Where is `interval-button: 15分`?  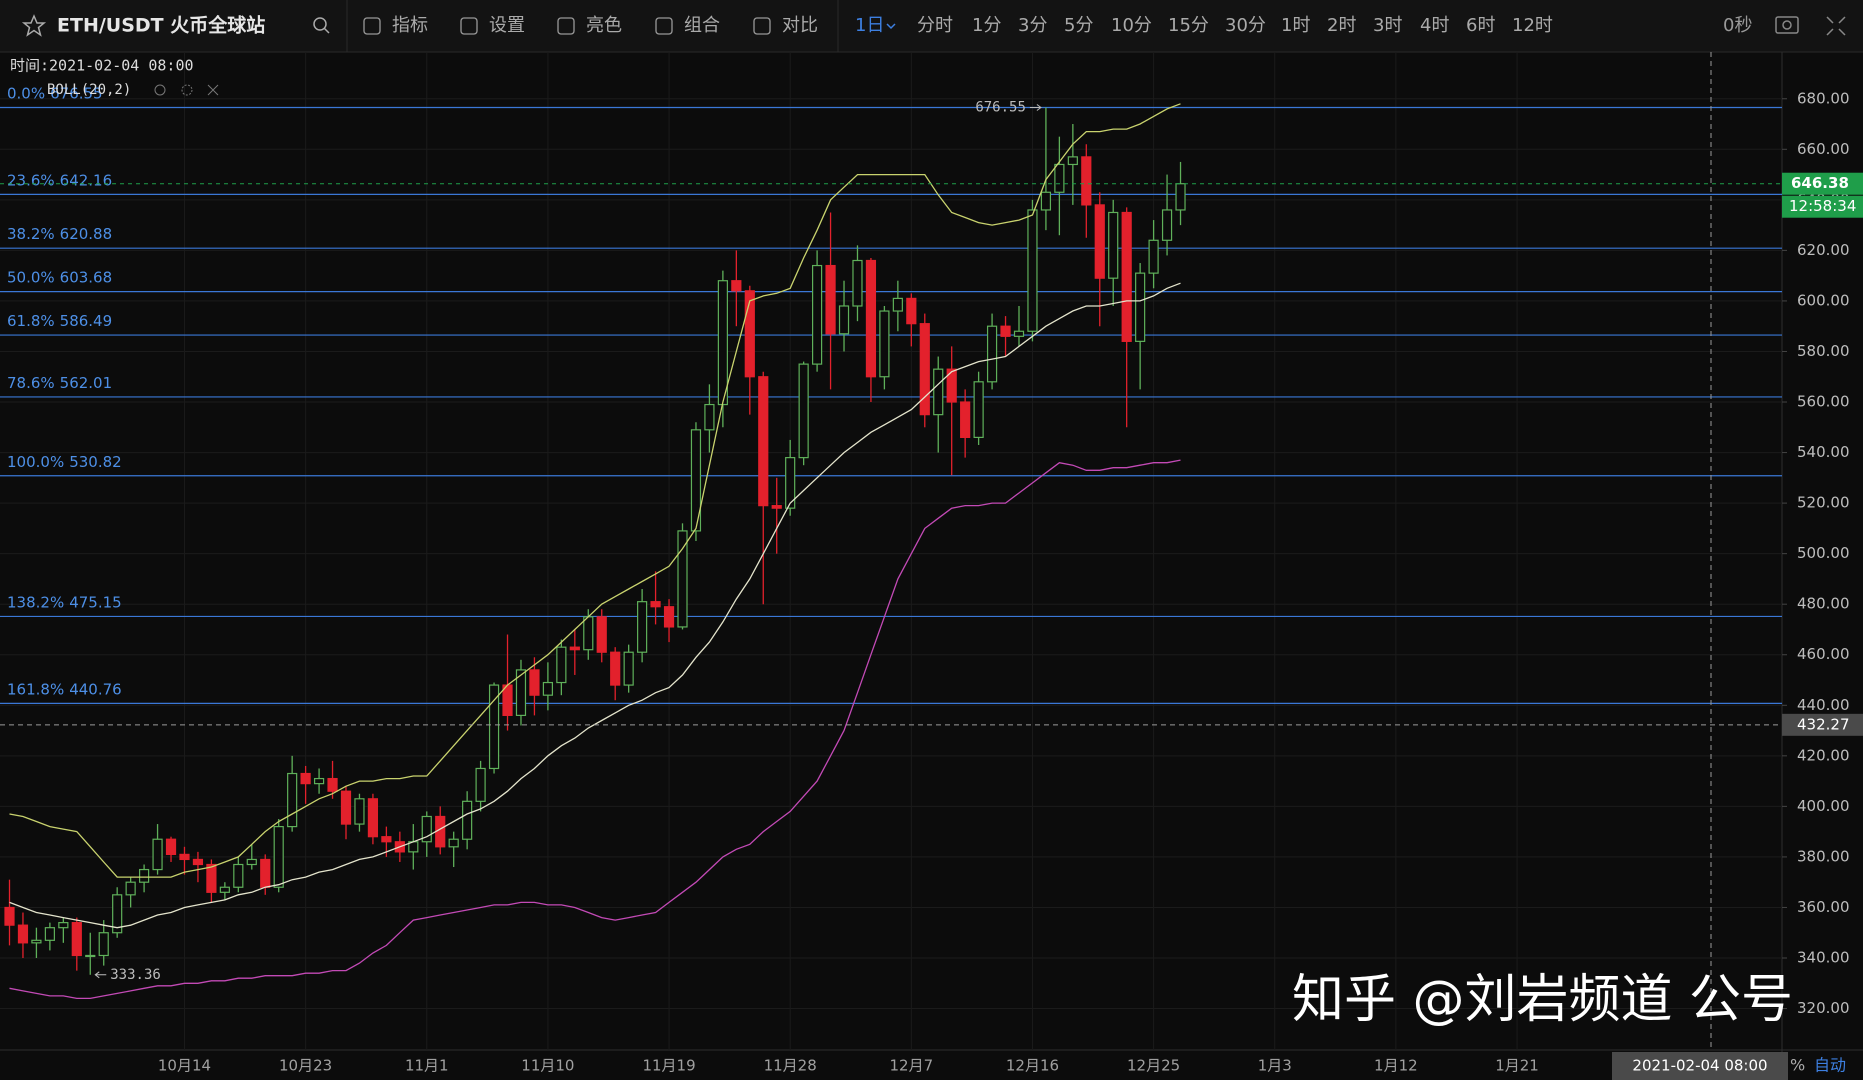
interval-button: 15分 is located at coordinates (1188, 25).